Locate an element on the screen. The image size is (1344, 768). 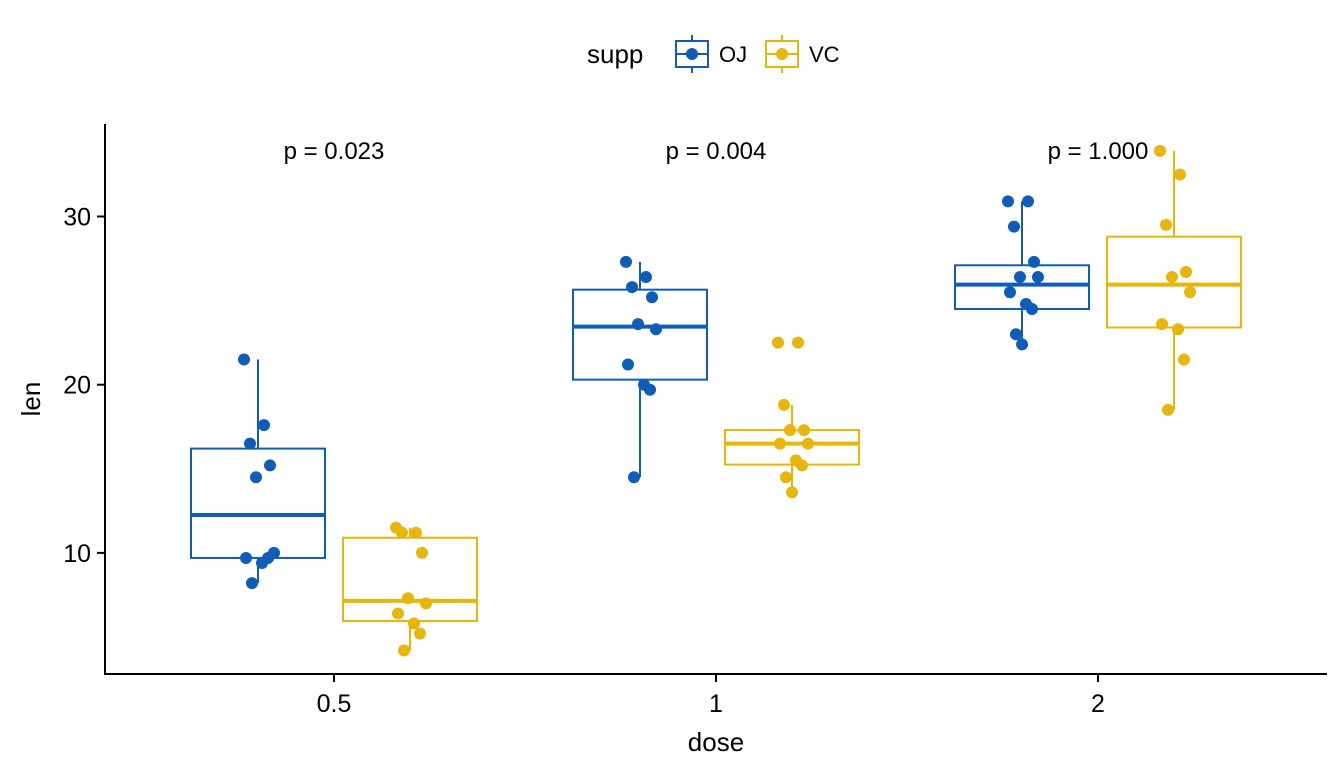
y-tick-label: 30 is located at coordinates (77, 218).